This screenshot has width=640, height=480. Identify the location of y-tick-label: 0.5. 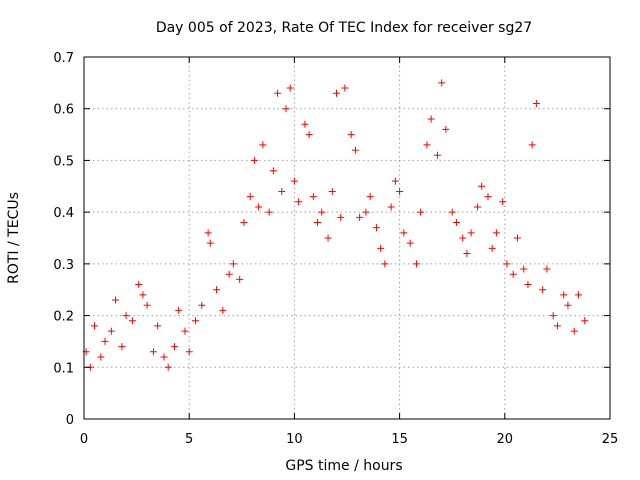
(63, 161).